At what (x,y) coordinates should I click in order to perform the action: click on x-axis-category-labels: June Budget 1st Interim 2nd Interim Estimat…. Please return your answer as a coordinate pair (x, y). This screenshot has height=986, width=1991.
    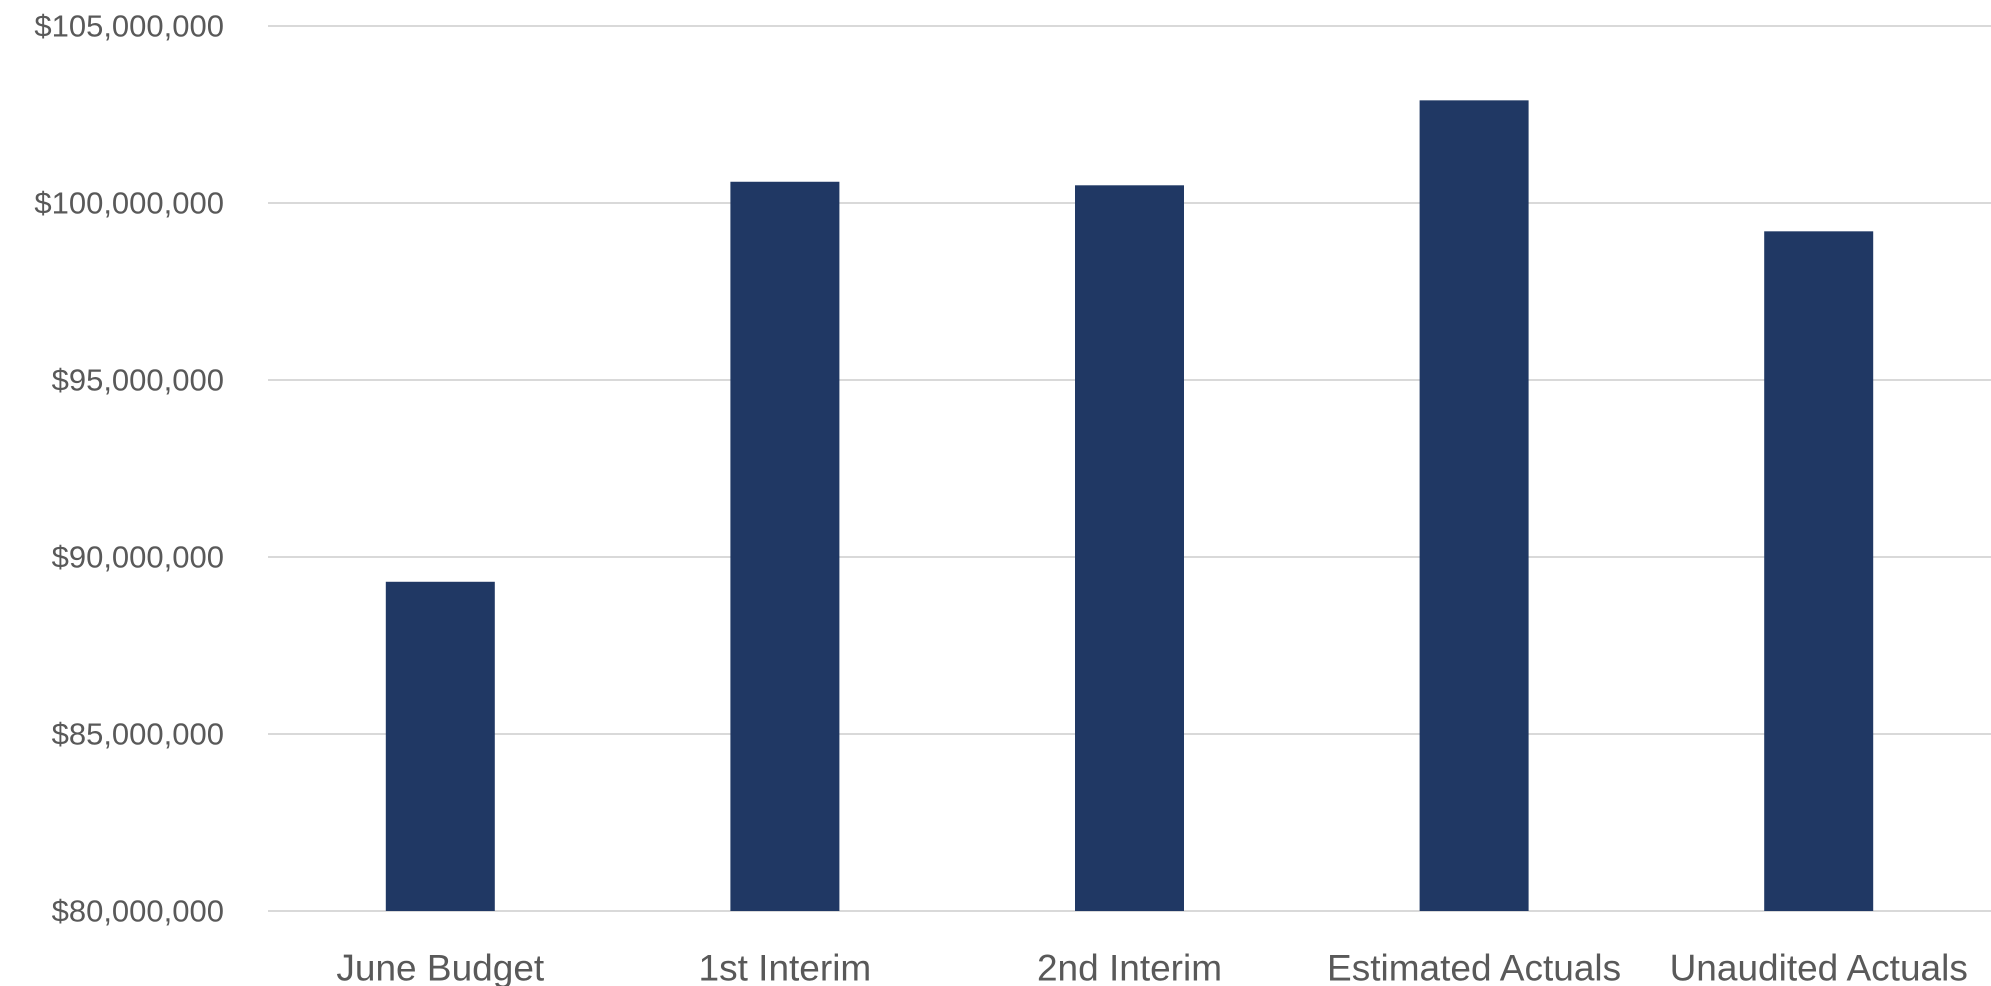
    Looking at the image, I should click on (1151, 967).